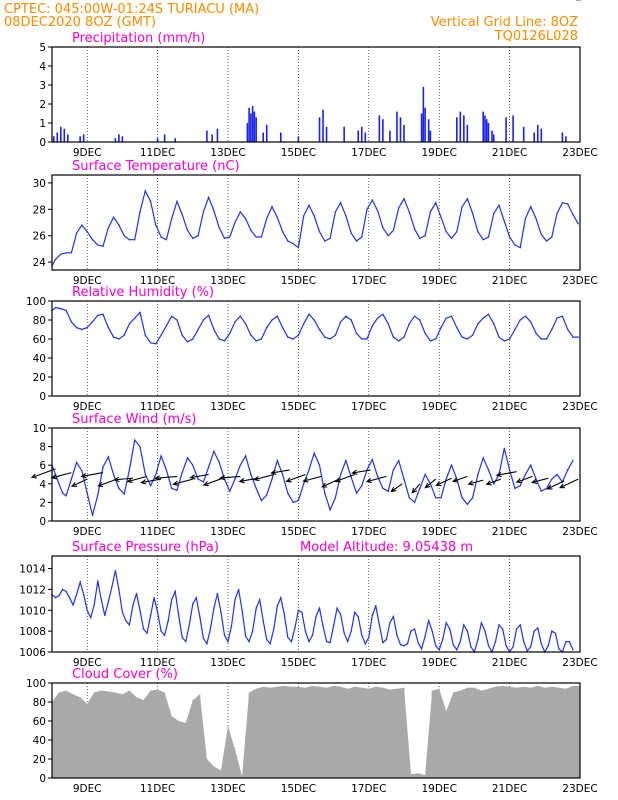  What do you see at coordinates (42, 466) in the screenshot?
I see `y-tick-label: 6` at bounding box center [42, 466].